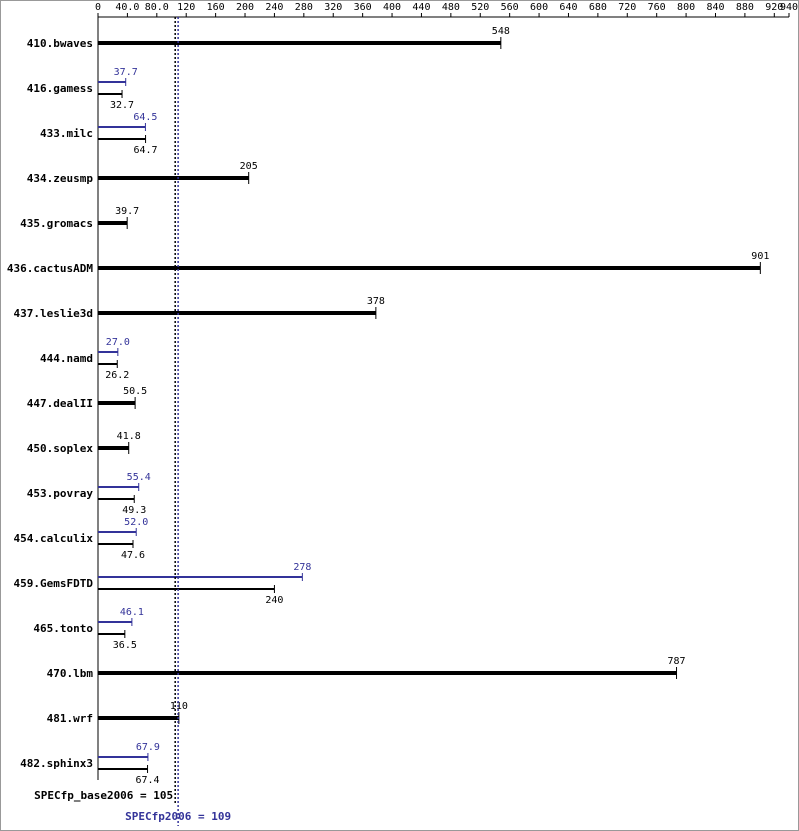 The image size is (799, 831). I want to click on value-label: 37.7, so click(126, 72).